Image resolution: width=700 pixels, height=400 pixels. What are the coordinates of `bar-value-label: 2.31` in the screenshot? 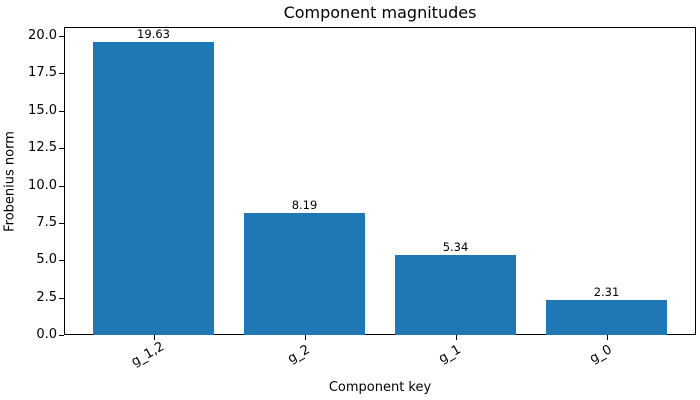 It's located at (606, 292).